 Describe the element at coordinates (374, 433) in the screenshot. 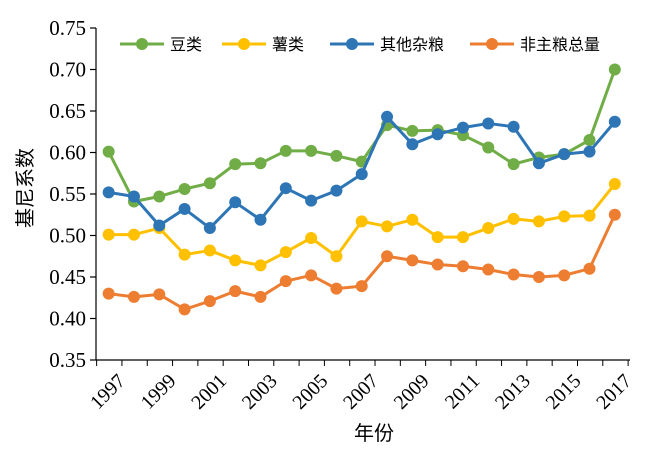

I see `x-axis-title: 年份` at that location.